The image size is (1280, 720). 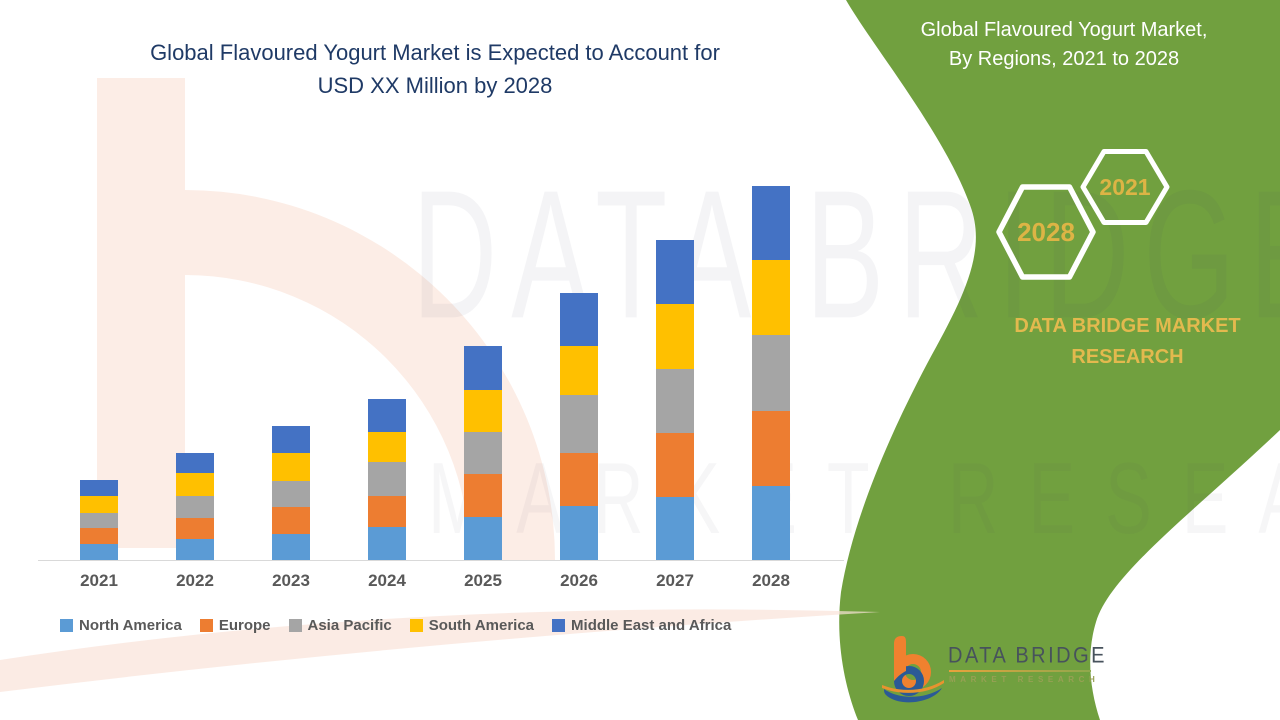 What do you see at coordinates (195, 580) in the screenshot?
I see `x-axis-label: 2022` at bounding box center [195, 580].